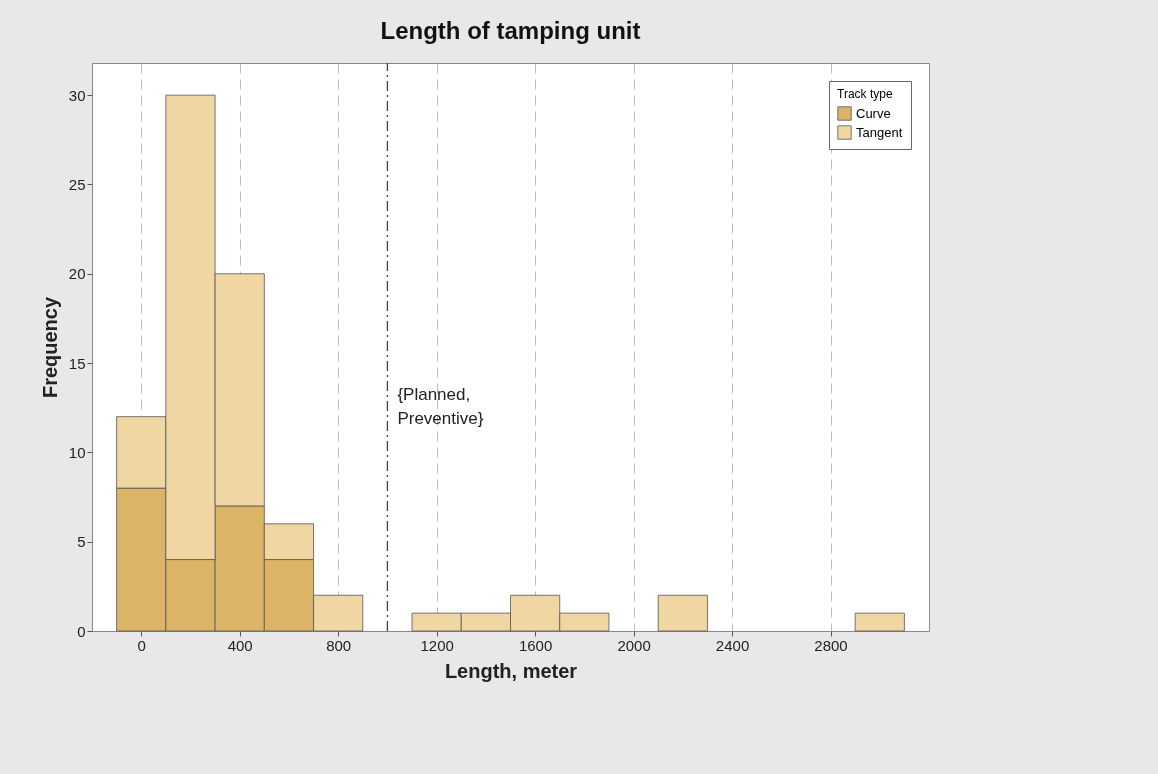 The image size is (1158, 774). I want to click on y-tick-label: 5, so click(81, 542).